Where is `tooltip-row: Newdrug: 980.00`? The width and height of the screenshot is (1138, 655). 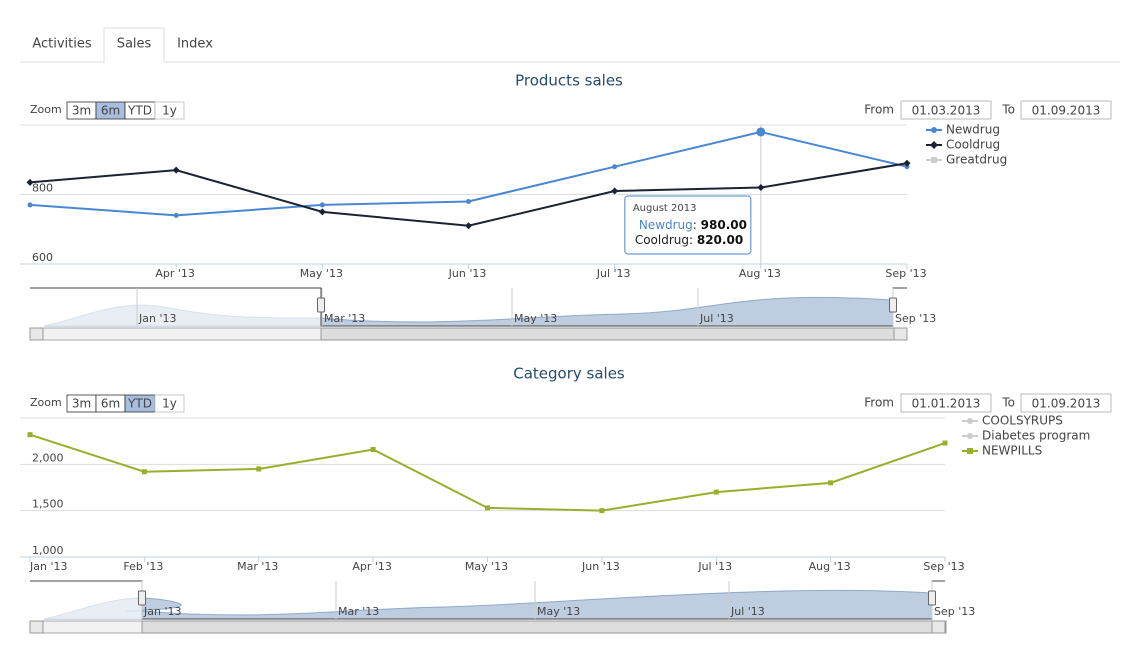 tooltip-row: Newdrug: 980.00 is located at coordinates (693, 224).